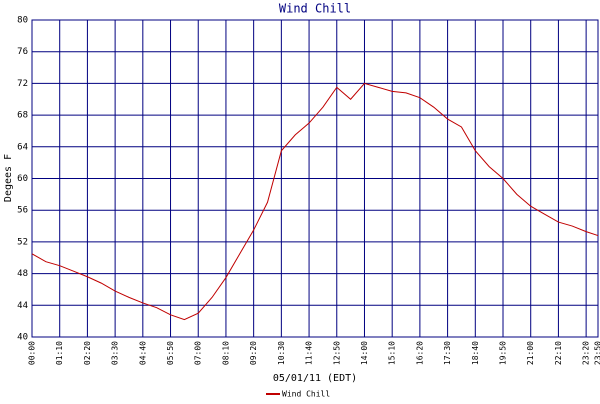 This screenshot has height=404, width=600. Describe the element at coordinates (336, 353) in the screenshot. I see `x-tick-label: 12:50` at that location.